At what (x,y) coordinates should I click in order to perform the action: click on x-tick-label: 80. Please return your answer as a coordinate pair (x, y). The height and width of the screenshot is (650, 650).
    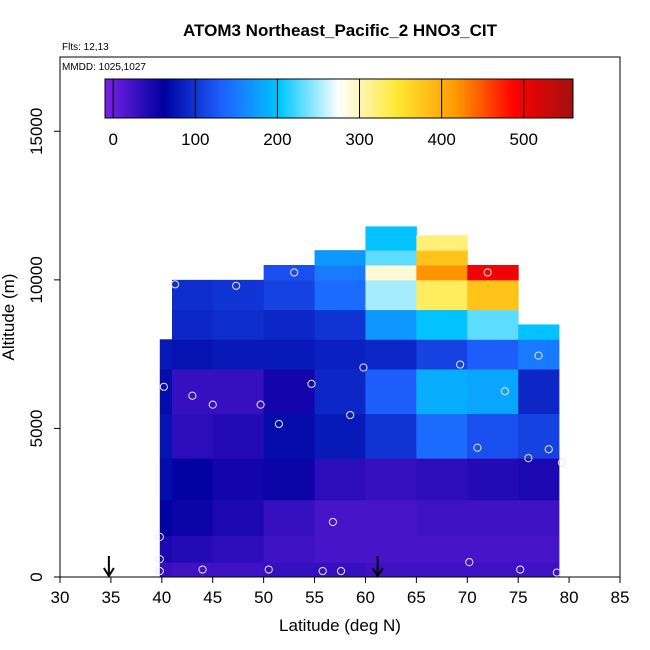
    Looking at the image, I should click on (569, 597).